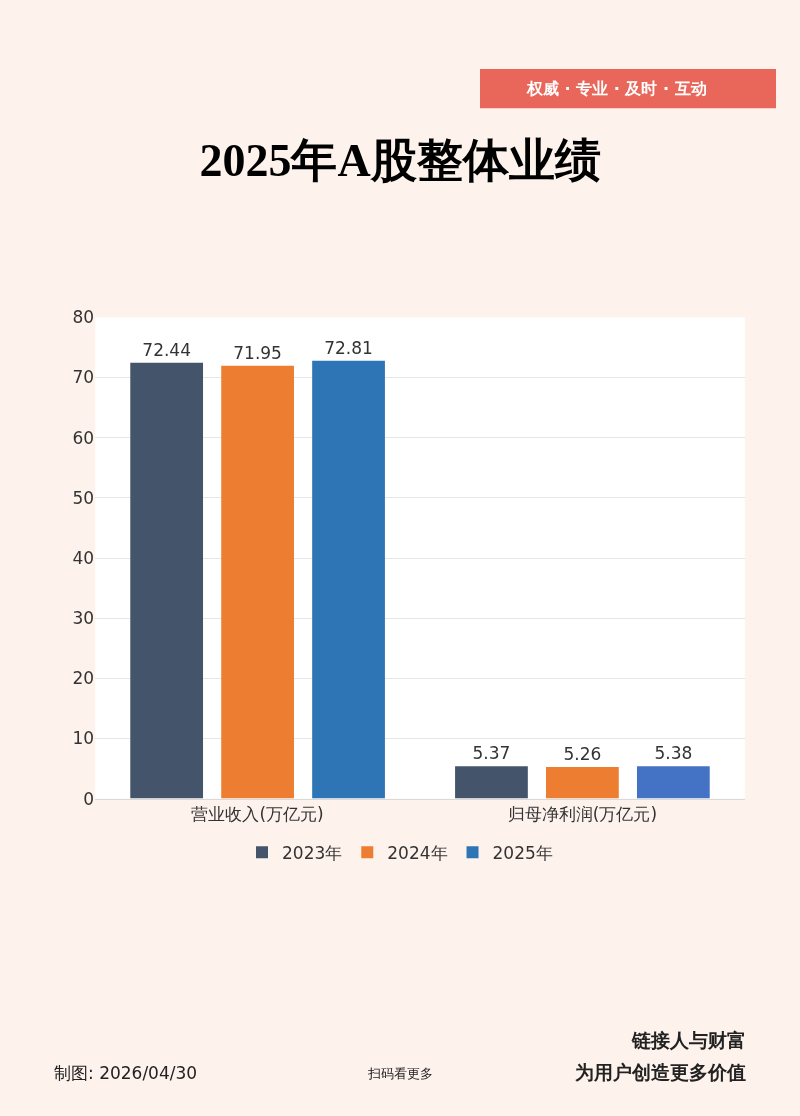 The width and height of the screenshot is (800, 1116). I want to click on y-tick-label: 20, so click(83, 678).